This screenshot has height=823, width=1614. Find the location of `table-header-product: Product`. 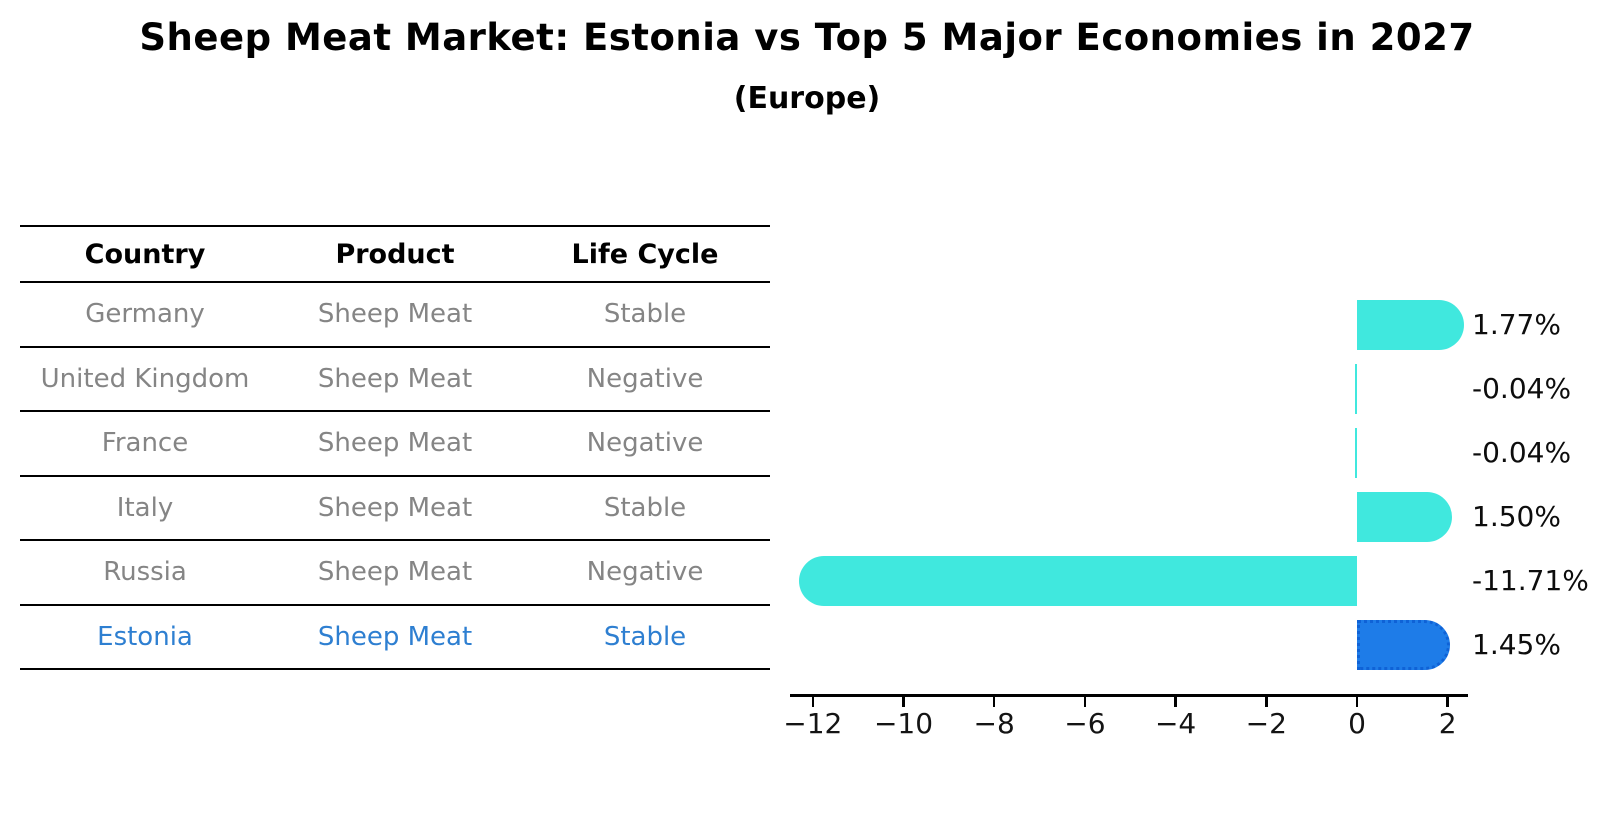

table-header-product: Product is located at coordinates (395, 254).